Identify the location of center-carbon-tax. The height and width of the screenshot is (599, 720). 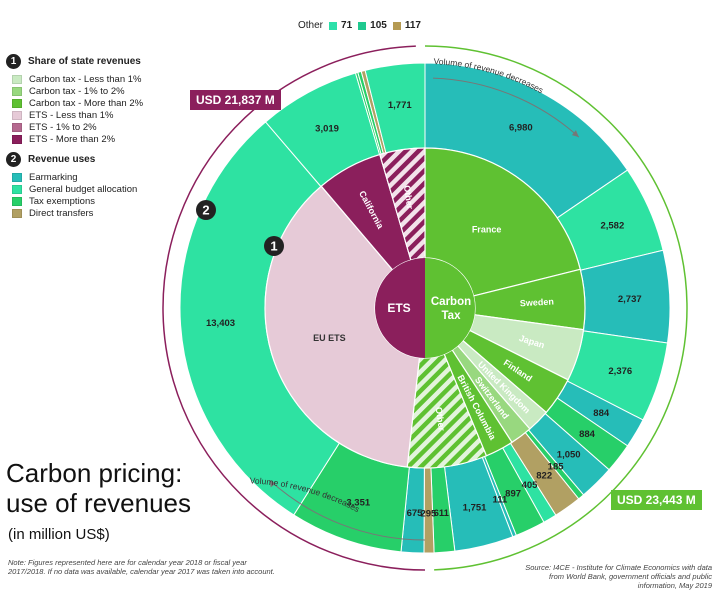
(450, 308).